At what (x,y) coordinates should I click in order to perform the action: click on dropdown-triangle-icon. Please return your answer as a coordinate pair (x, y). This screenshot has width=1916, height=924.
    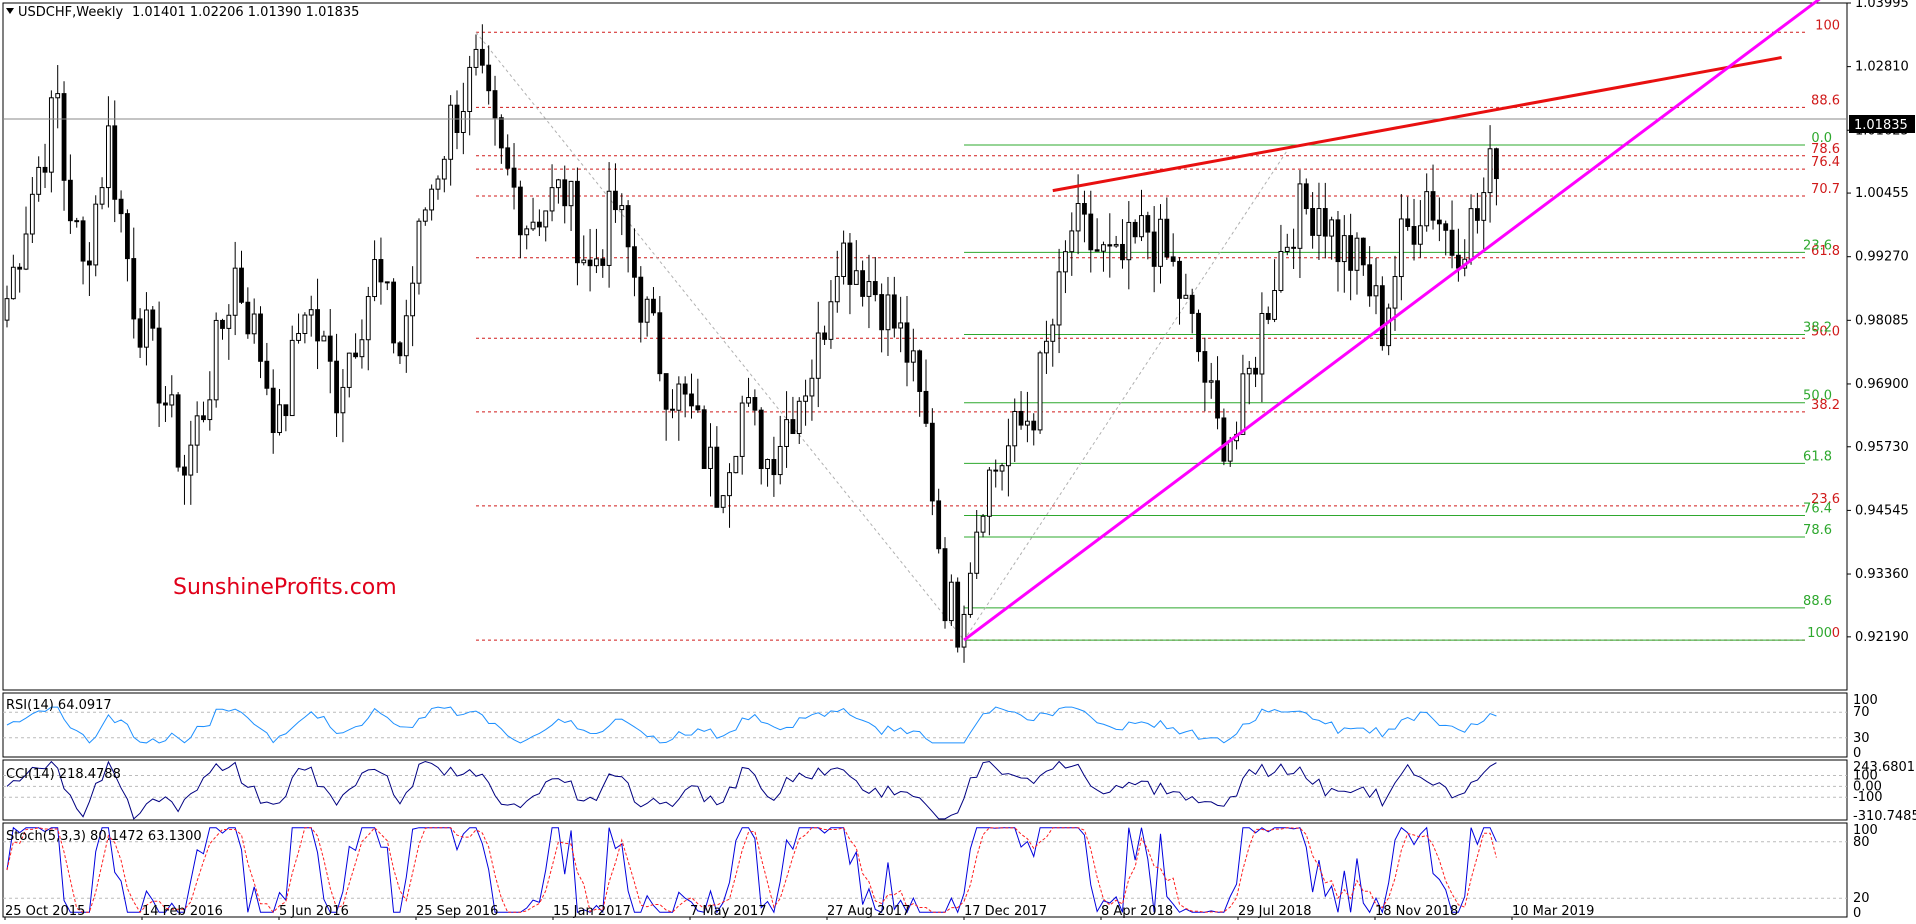
    Looking at the image, I should click on (10, 11).